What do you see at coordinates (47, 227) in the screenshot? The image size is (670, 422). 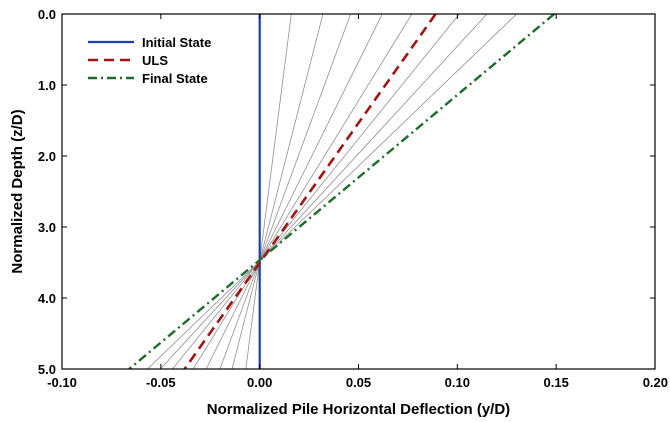 I see `y-tick-label: 3.0` at bounding box center [47, 227].